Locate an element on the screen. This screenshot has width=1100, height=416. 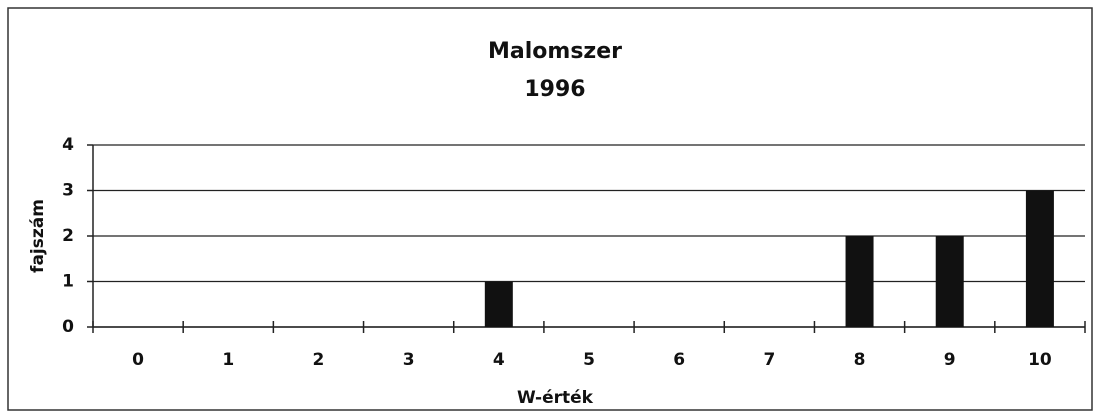
x-tick-label: 0 is located at coordinates (138, 360).